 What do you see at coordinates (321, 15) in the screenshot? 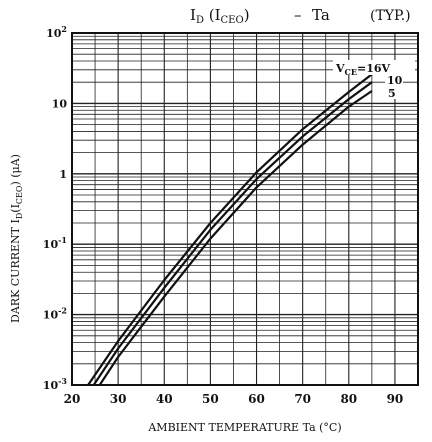
I see `chart-title-var: Ta` at bounding box center [321, 15].